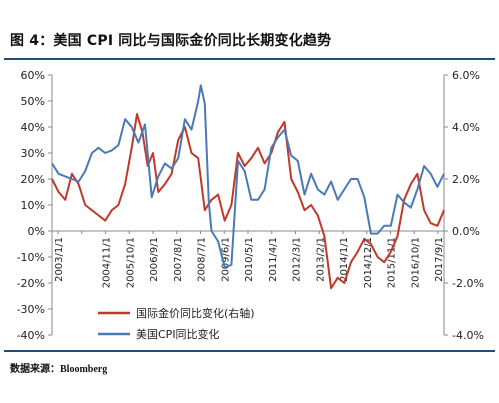 The image size is (499, 403). What do you see at coordinates (249, 59) in the screenshot?
I see `top-rule` at bounding box center [249, 59].